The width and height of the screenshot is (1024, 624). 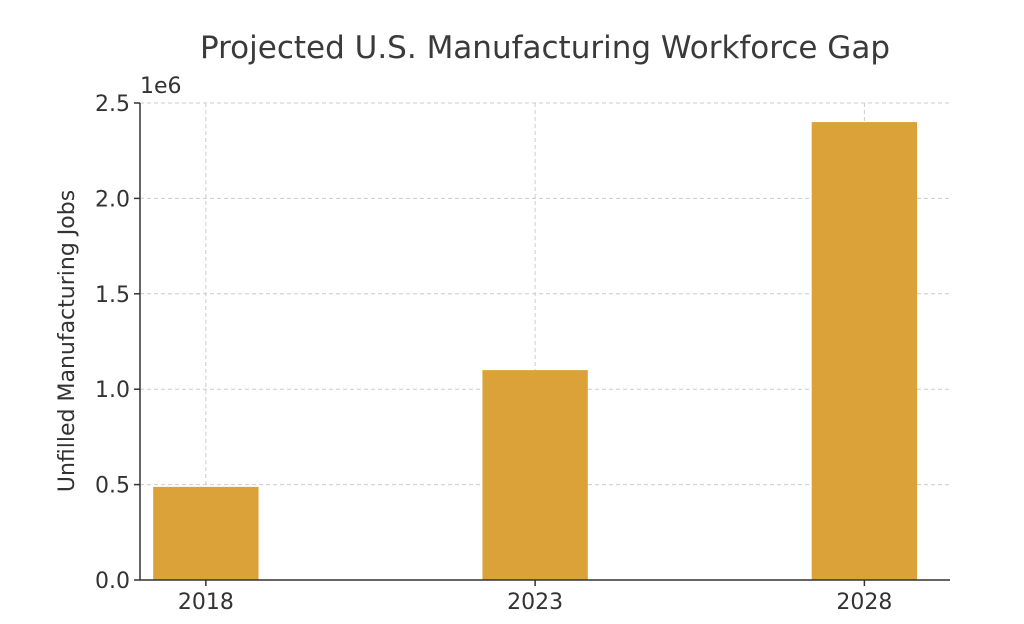 What do you see at coordinates (117, 343) in the screenshot?
I see `y-axis-ticks: 0.0 0.5 1.0 1.5 2.0 2.5` at bounding box center [117, 343].